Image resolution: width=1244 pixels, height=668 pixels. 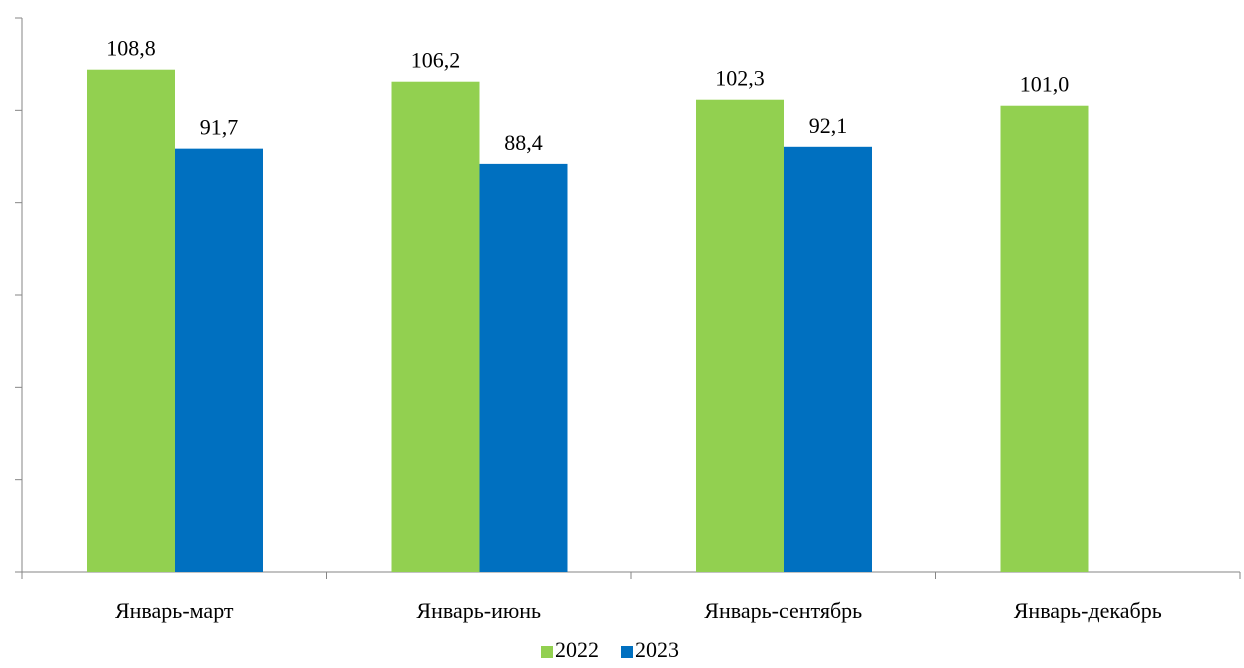 What do you see at coordinates (478, 610) in the screenshot?
I see `x-tick-label: Январь-июнь` at bounding box center [478, 610].